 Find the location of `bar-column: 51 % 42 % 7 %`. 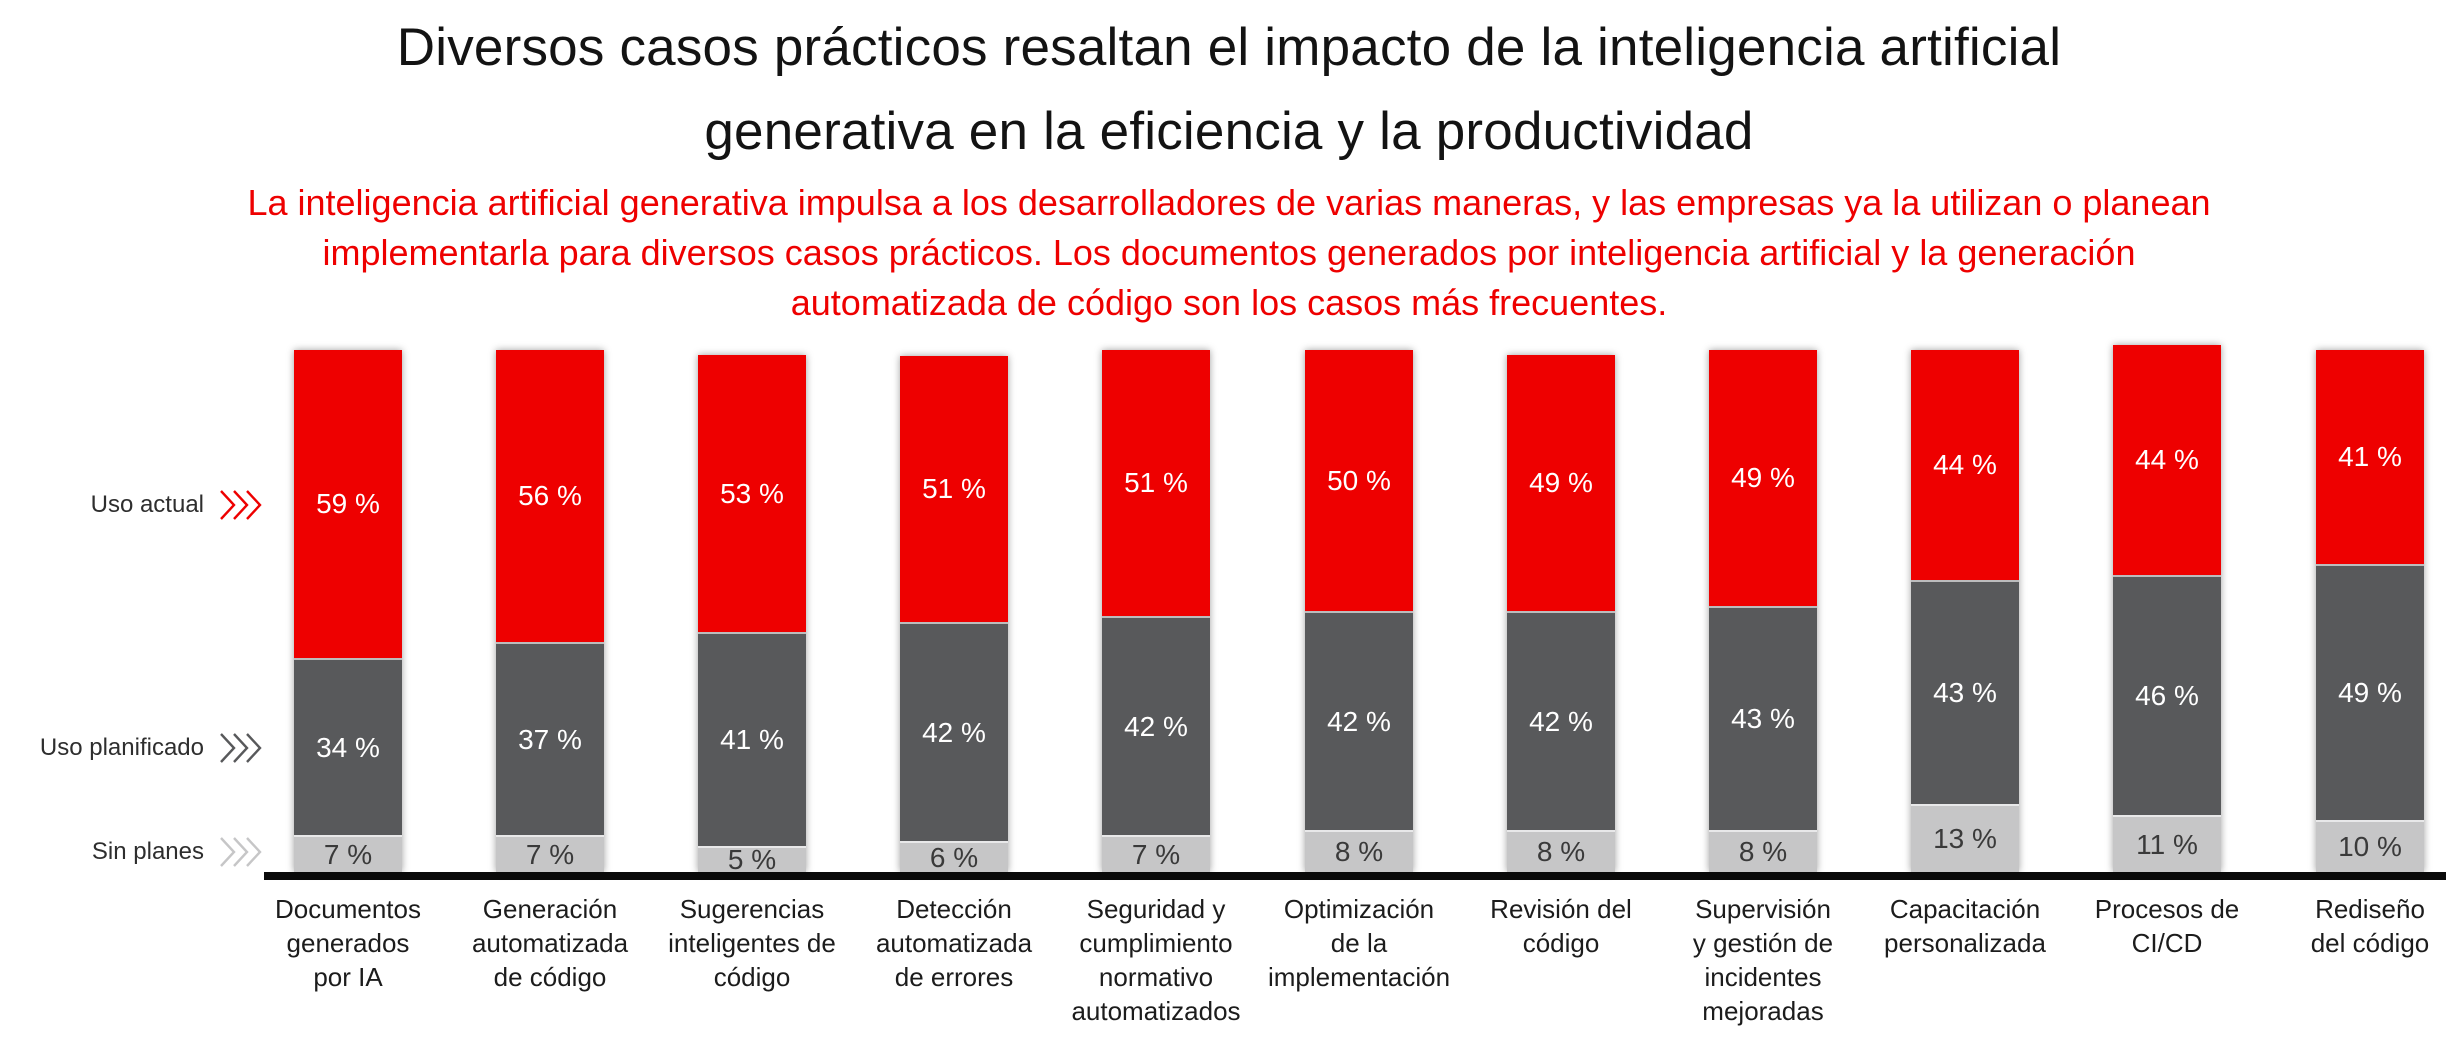

bar-column: 51 % 42 % 7 % is located at coordinates (1156, 611).